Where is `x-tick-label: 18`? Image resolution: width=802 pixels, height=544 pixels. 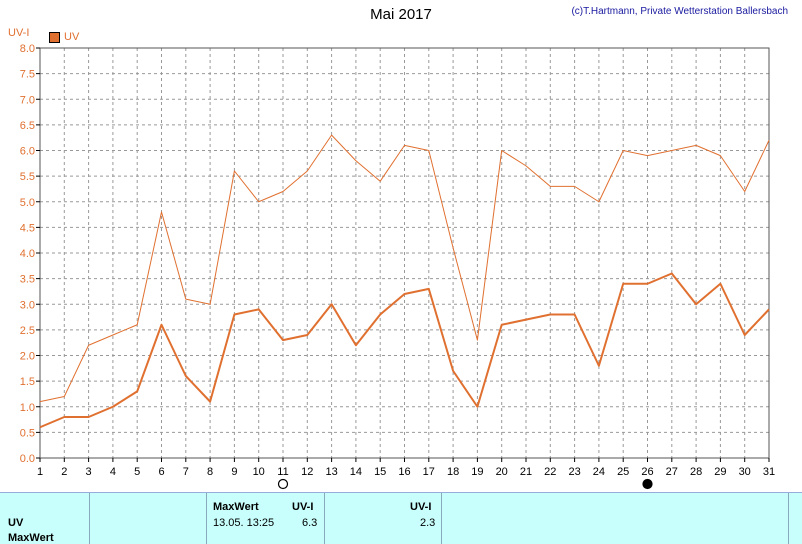 x-tick-label: 18 is located at coordinates (453, 472).